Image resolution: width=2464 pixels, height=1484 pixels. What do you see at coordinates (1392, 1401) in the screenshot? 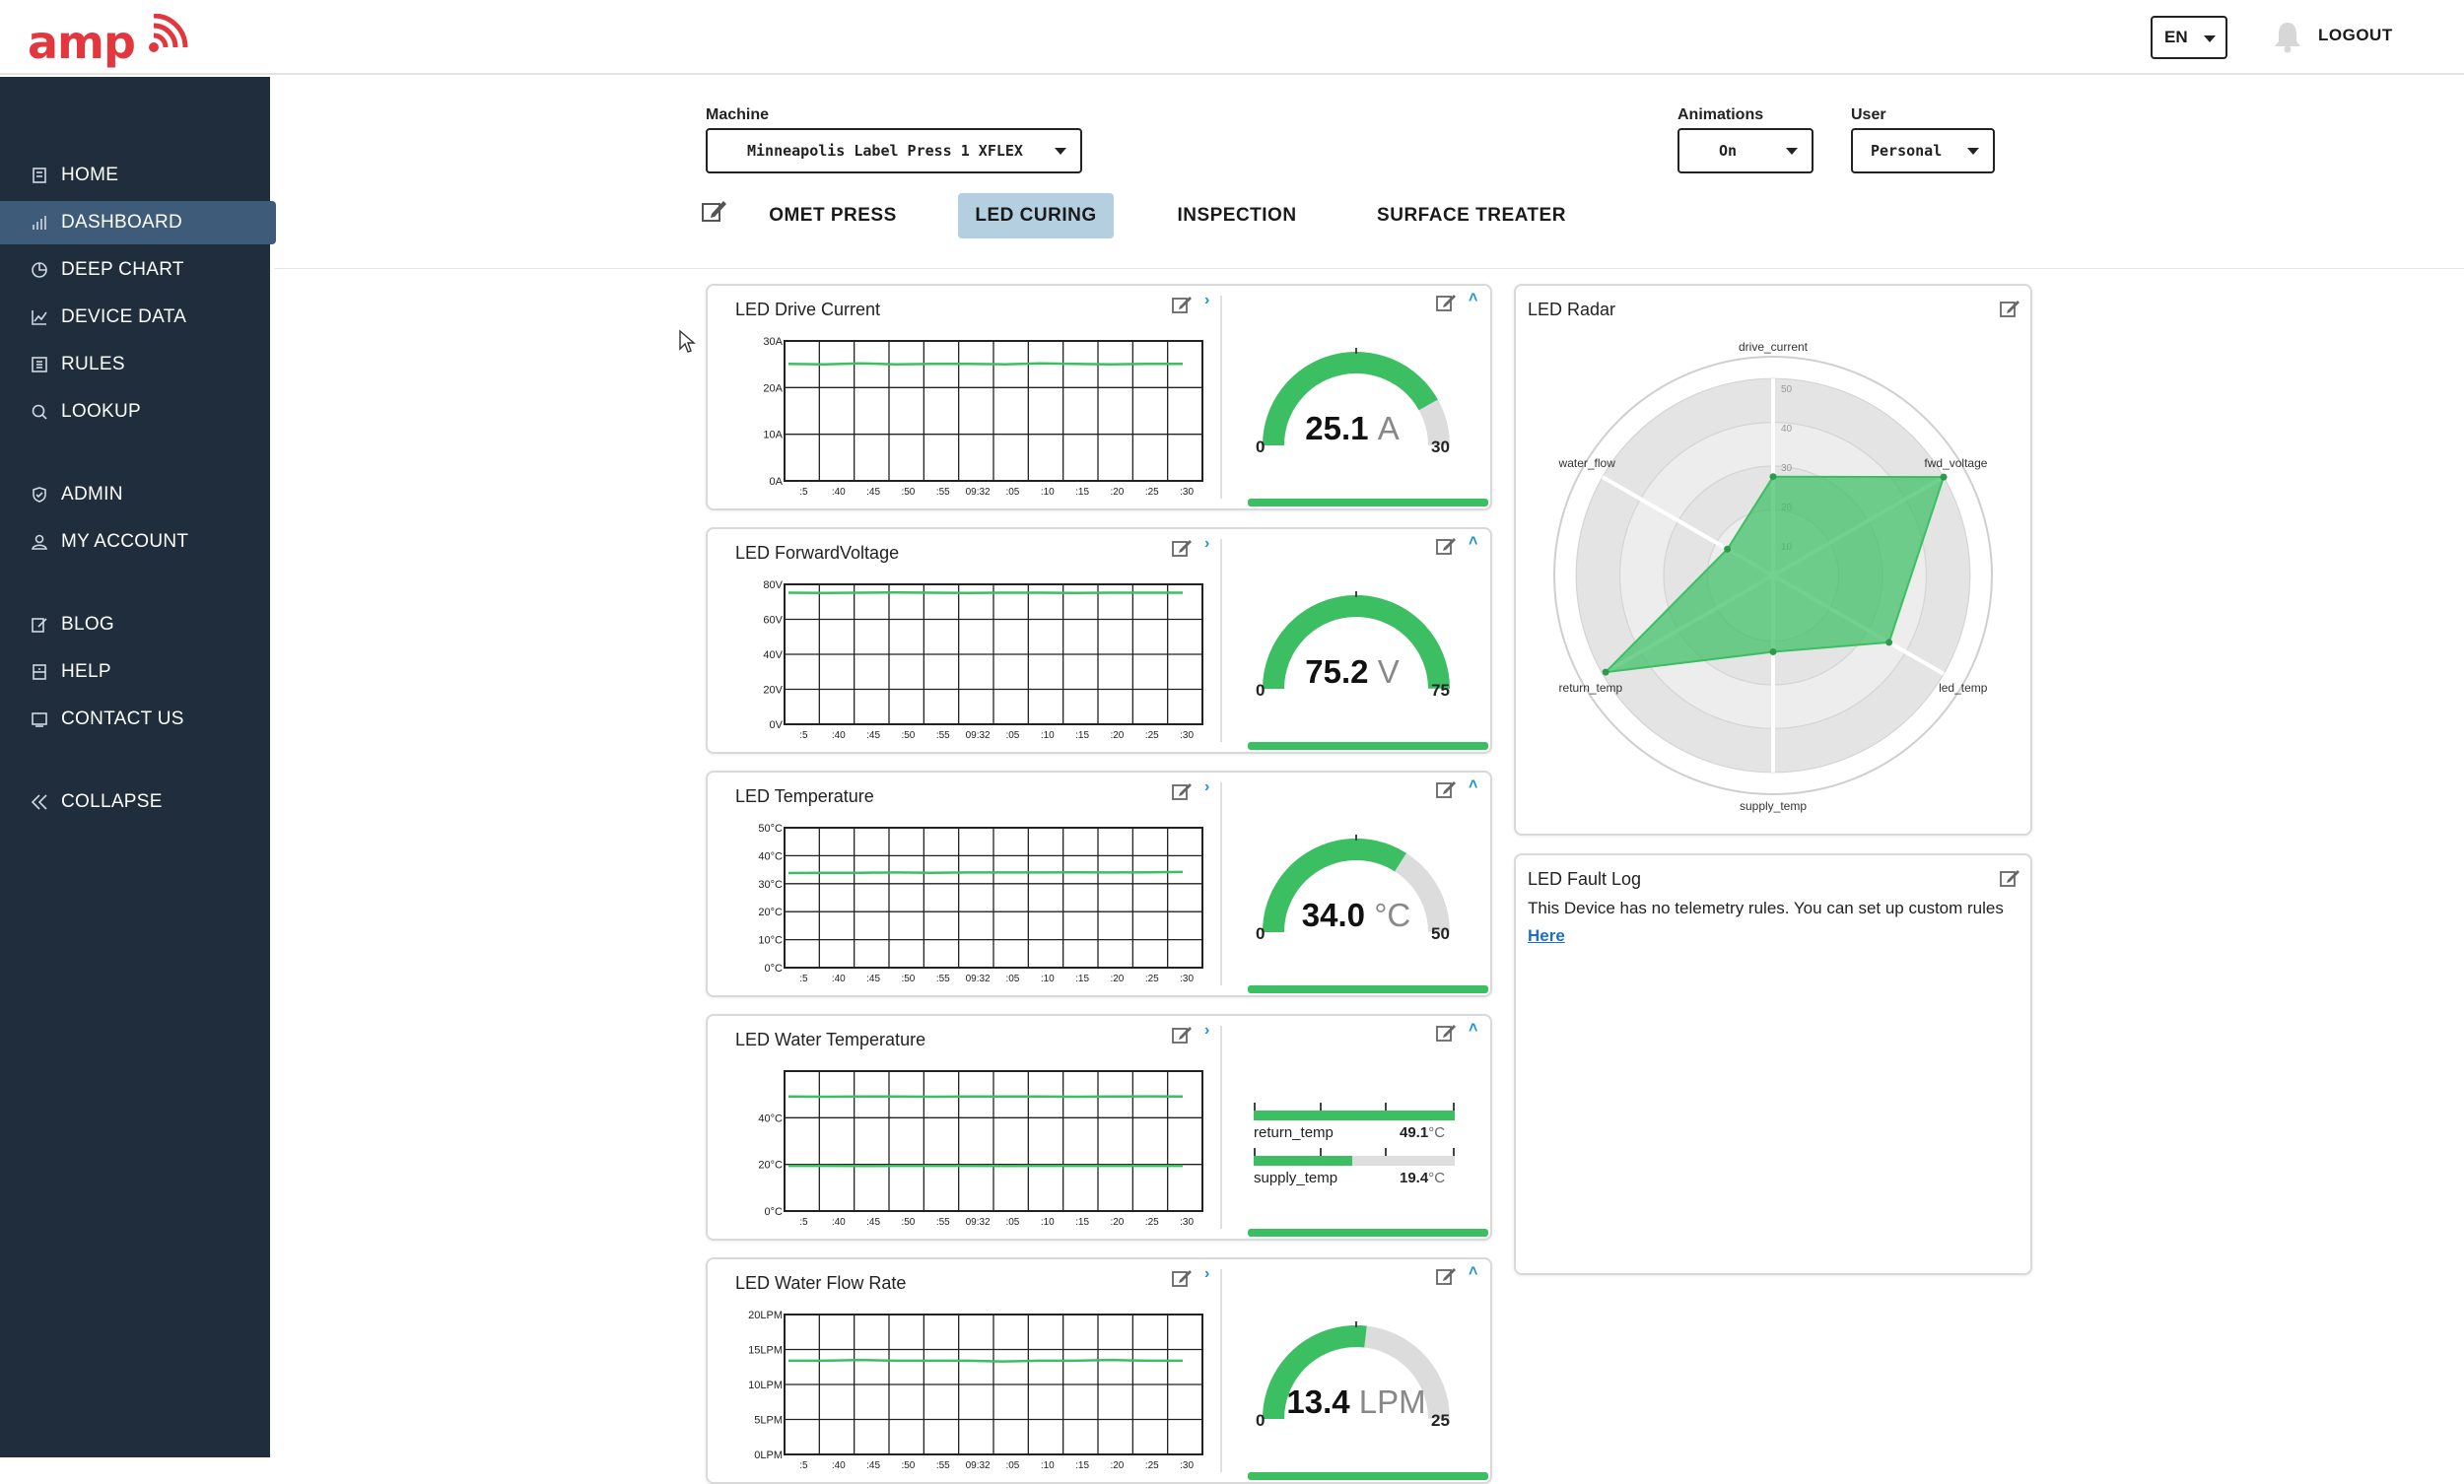
I see `gauge-value-unit: LPM` at bounding box center [1392, 1401].